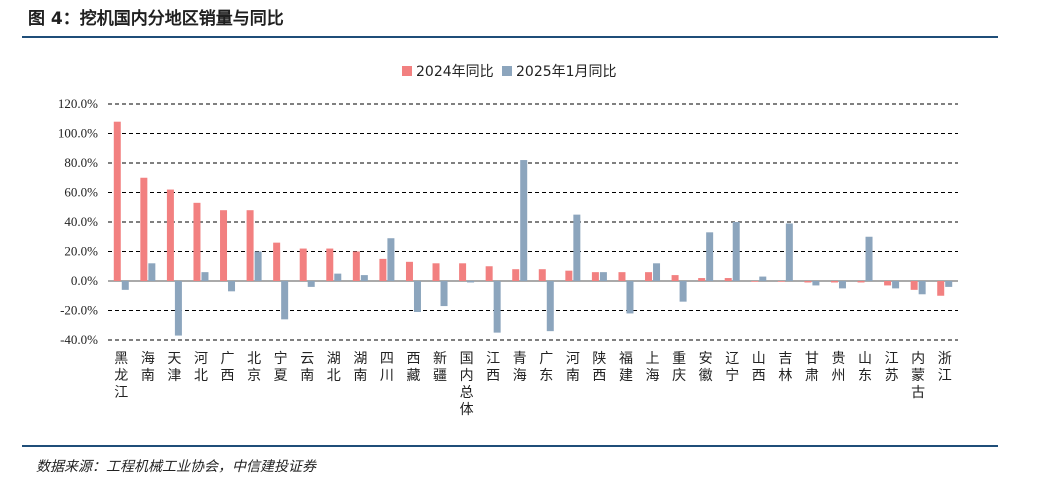 Image resolution: width=1040 pixels, height=498 pixels. What do you see at coordinates (838, 367) in the screenshot?
I see `x-category-label: 贵州` at bounding box center [838, 367].